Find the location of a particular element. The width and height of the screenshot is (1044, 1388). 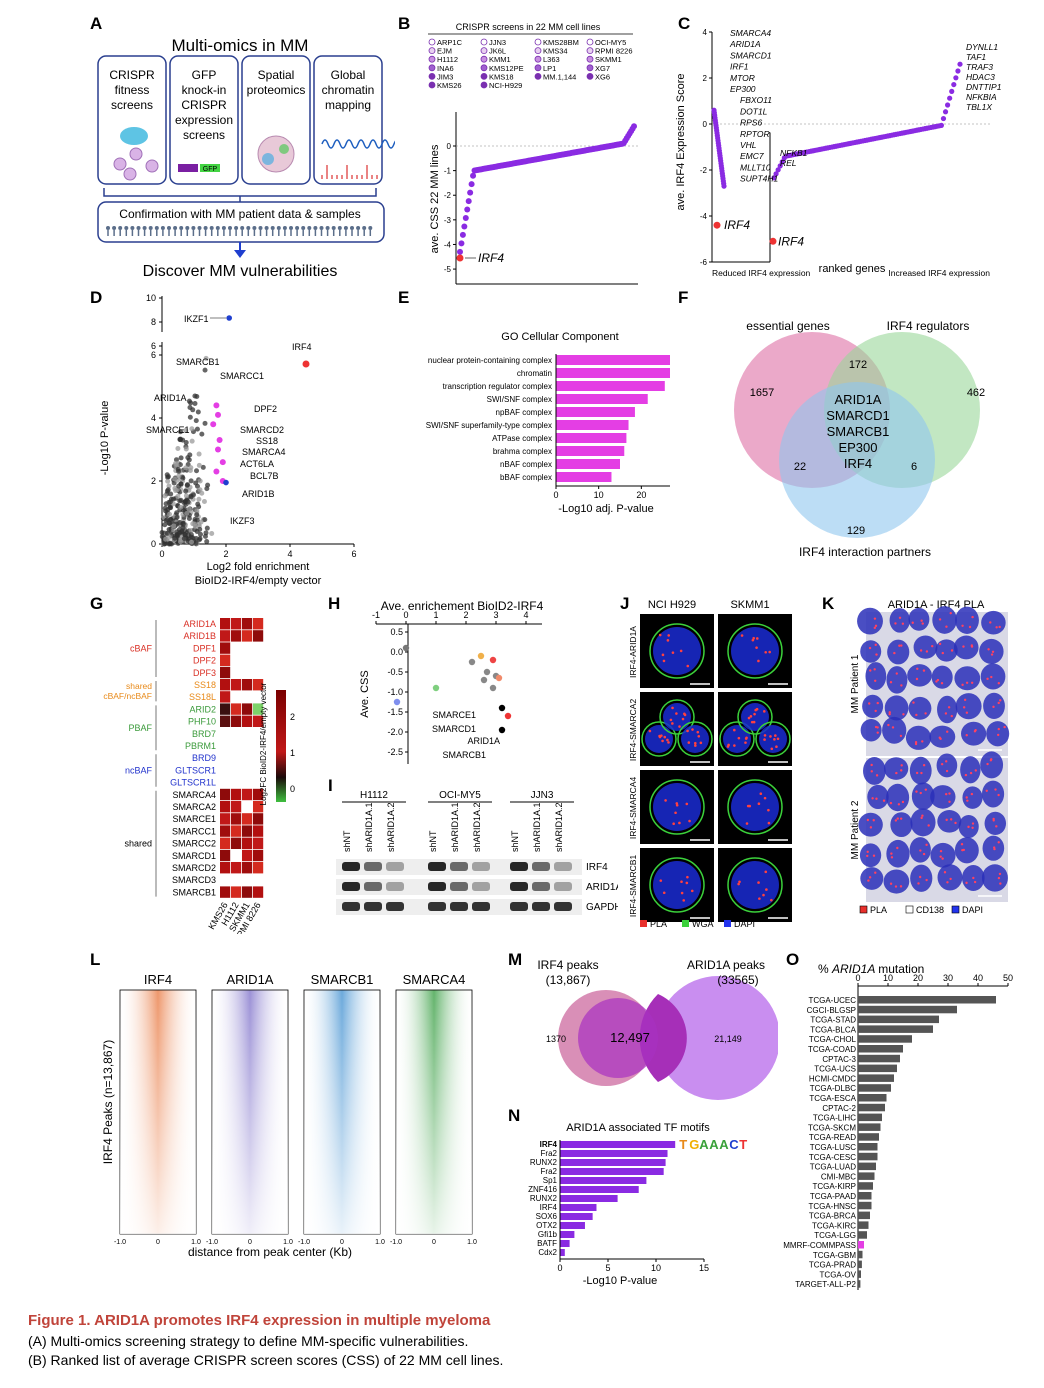

low-gene-label: RPS6 is located at coordinates (751, 123).